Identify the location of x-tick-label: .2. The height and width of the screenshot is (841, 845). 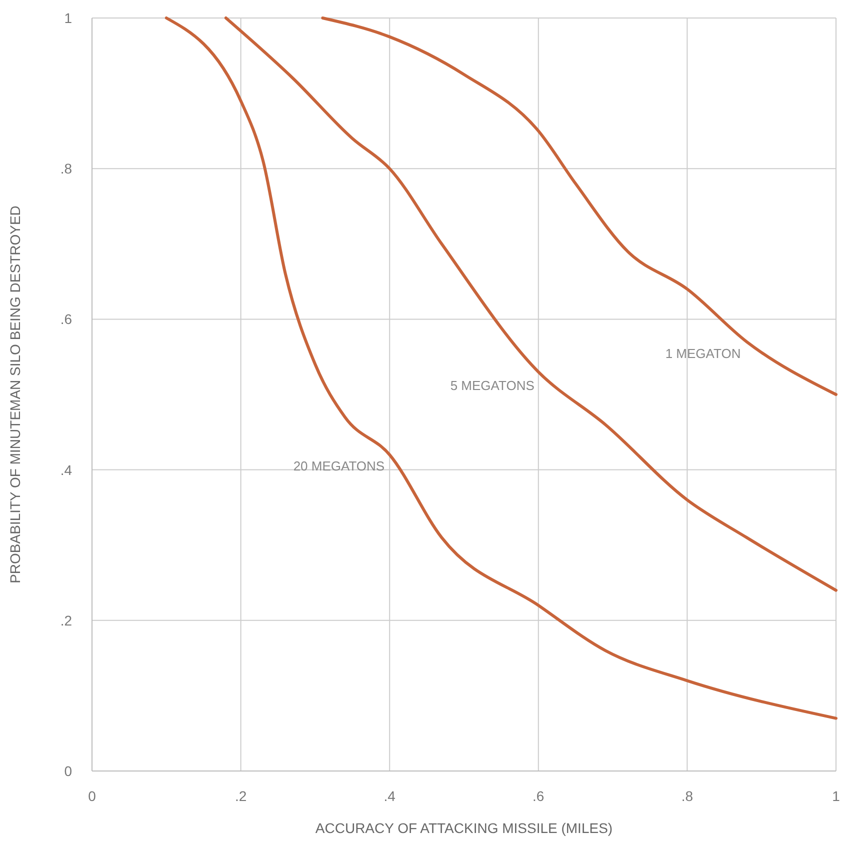
(240, 796).